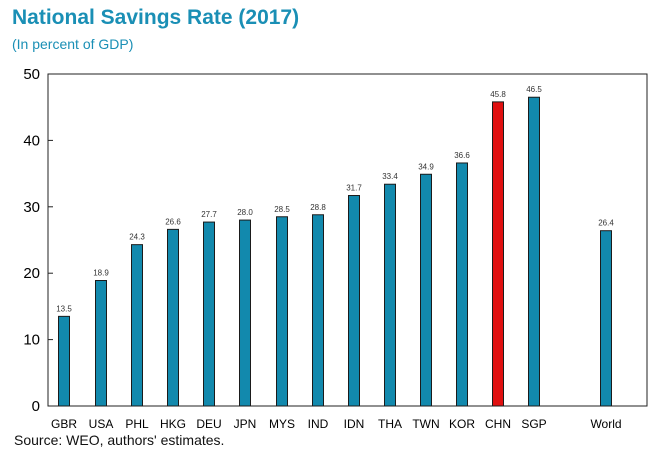 The width and height of the screenshot is (660, 455). What do you see at coordinates (173, 221) in the screenshot?
I see `data-label-hkg: 26.6` at bounding box center [173, 221].